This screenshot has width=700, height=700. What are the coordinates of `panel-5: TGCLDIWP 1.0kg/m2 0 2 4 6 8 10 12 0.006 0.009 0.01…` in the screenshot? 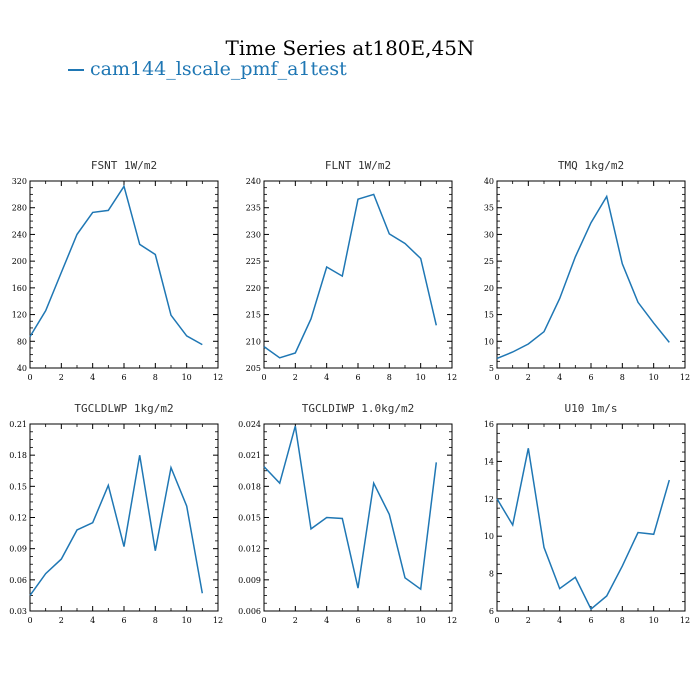 It's located at (347, 513).